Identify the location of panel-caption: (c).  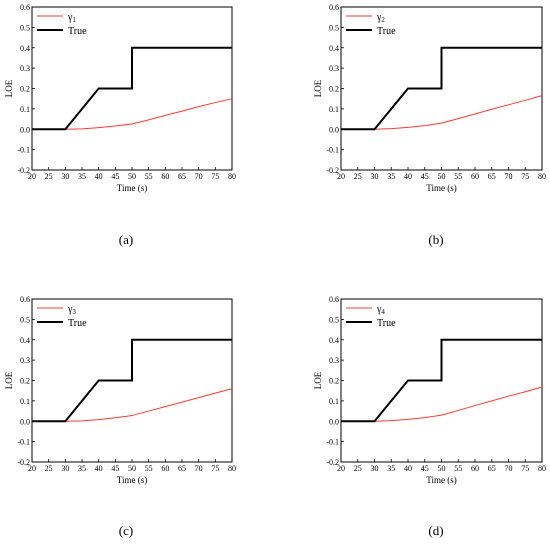
(126, 530).